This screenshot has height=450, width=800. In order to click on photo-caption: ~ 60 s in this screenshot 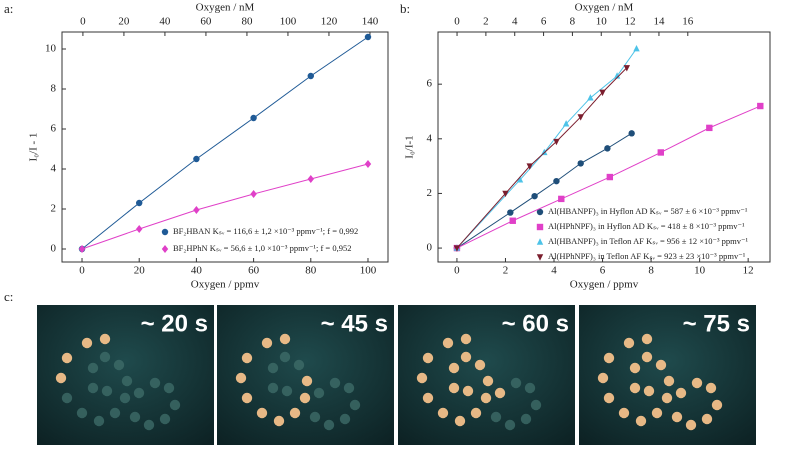, I will do `click(535, 323)`.